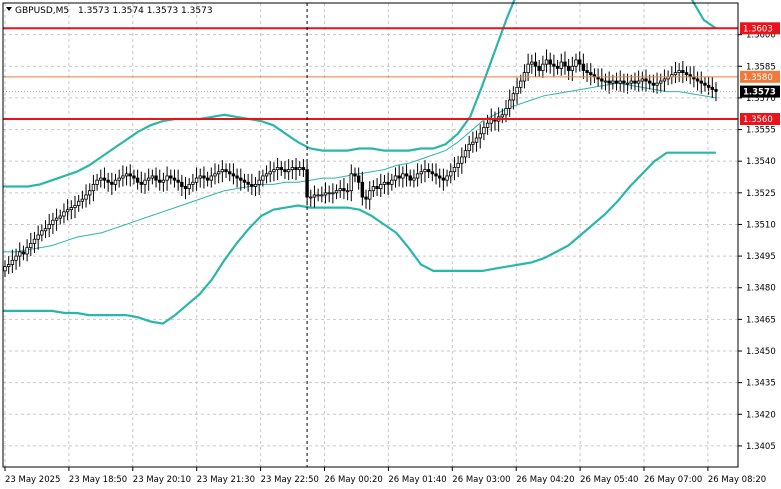 Image resolution: width=781 pixels, height=489 pixels. Describe the element at coordinates (9, 9) in the screenshot. I see `dropdown-arrow-icon` at that location.